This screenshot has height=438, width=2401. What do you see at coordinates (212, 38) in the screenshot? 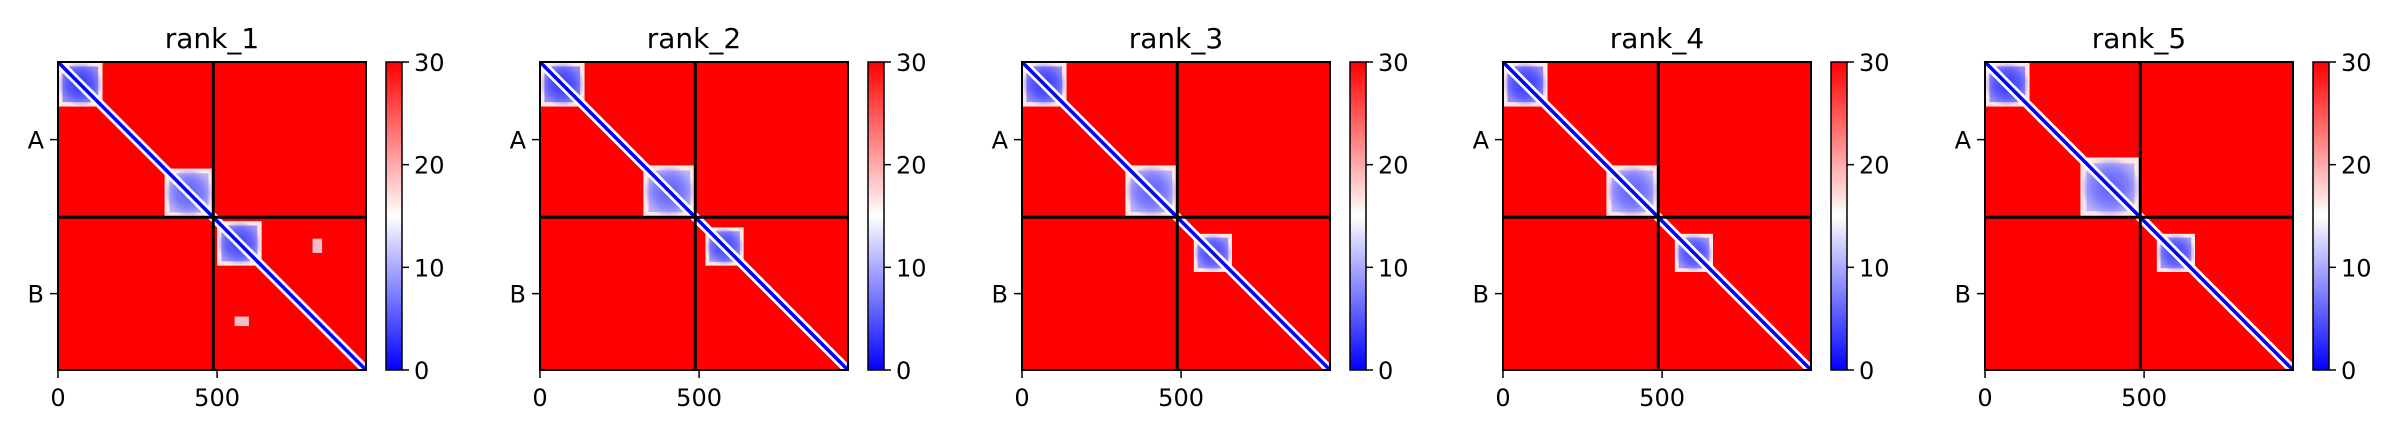
I see `panel-title: rank_1` at bounding box center [212, 38].